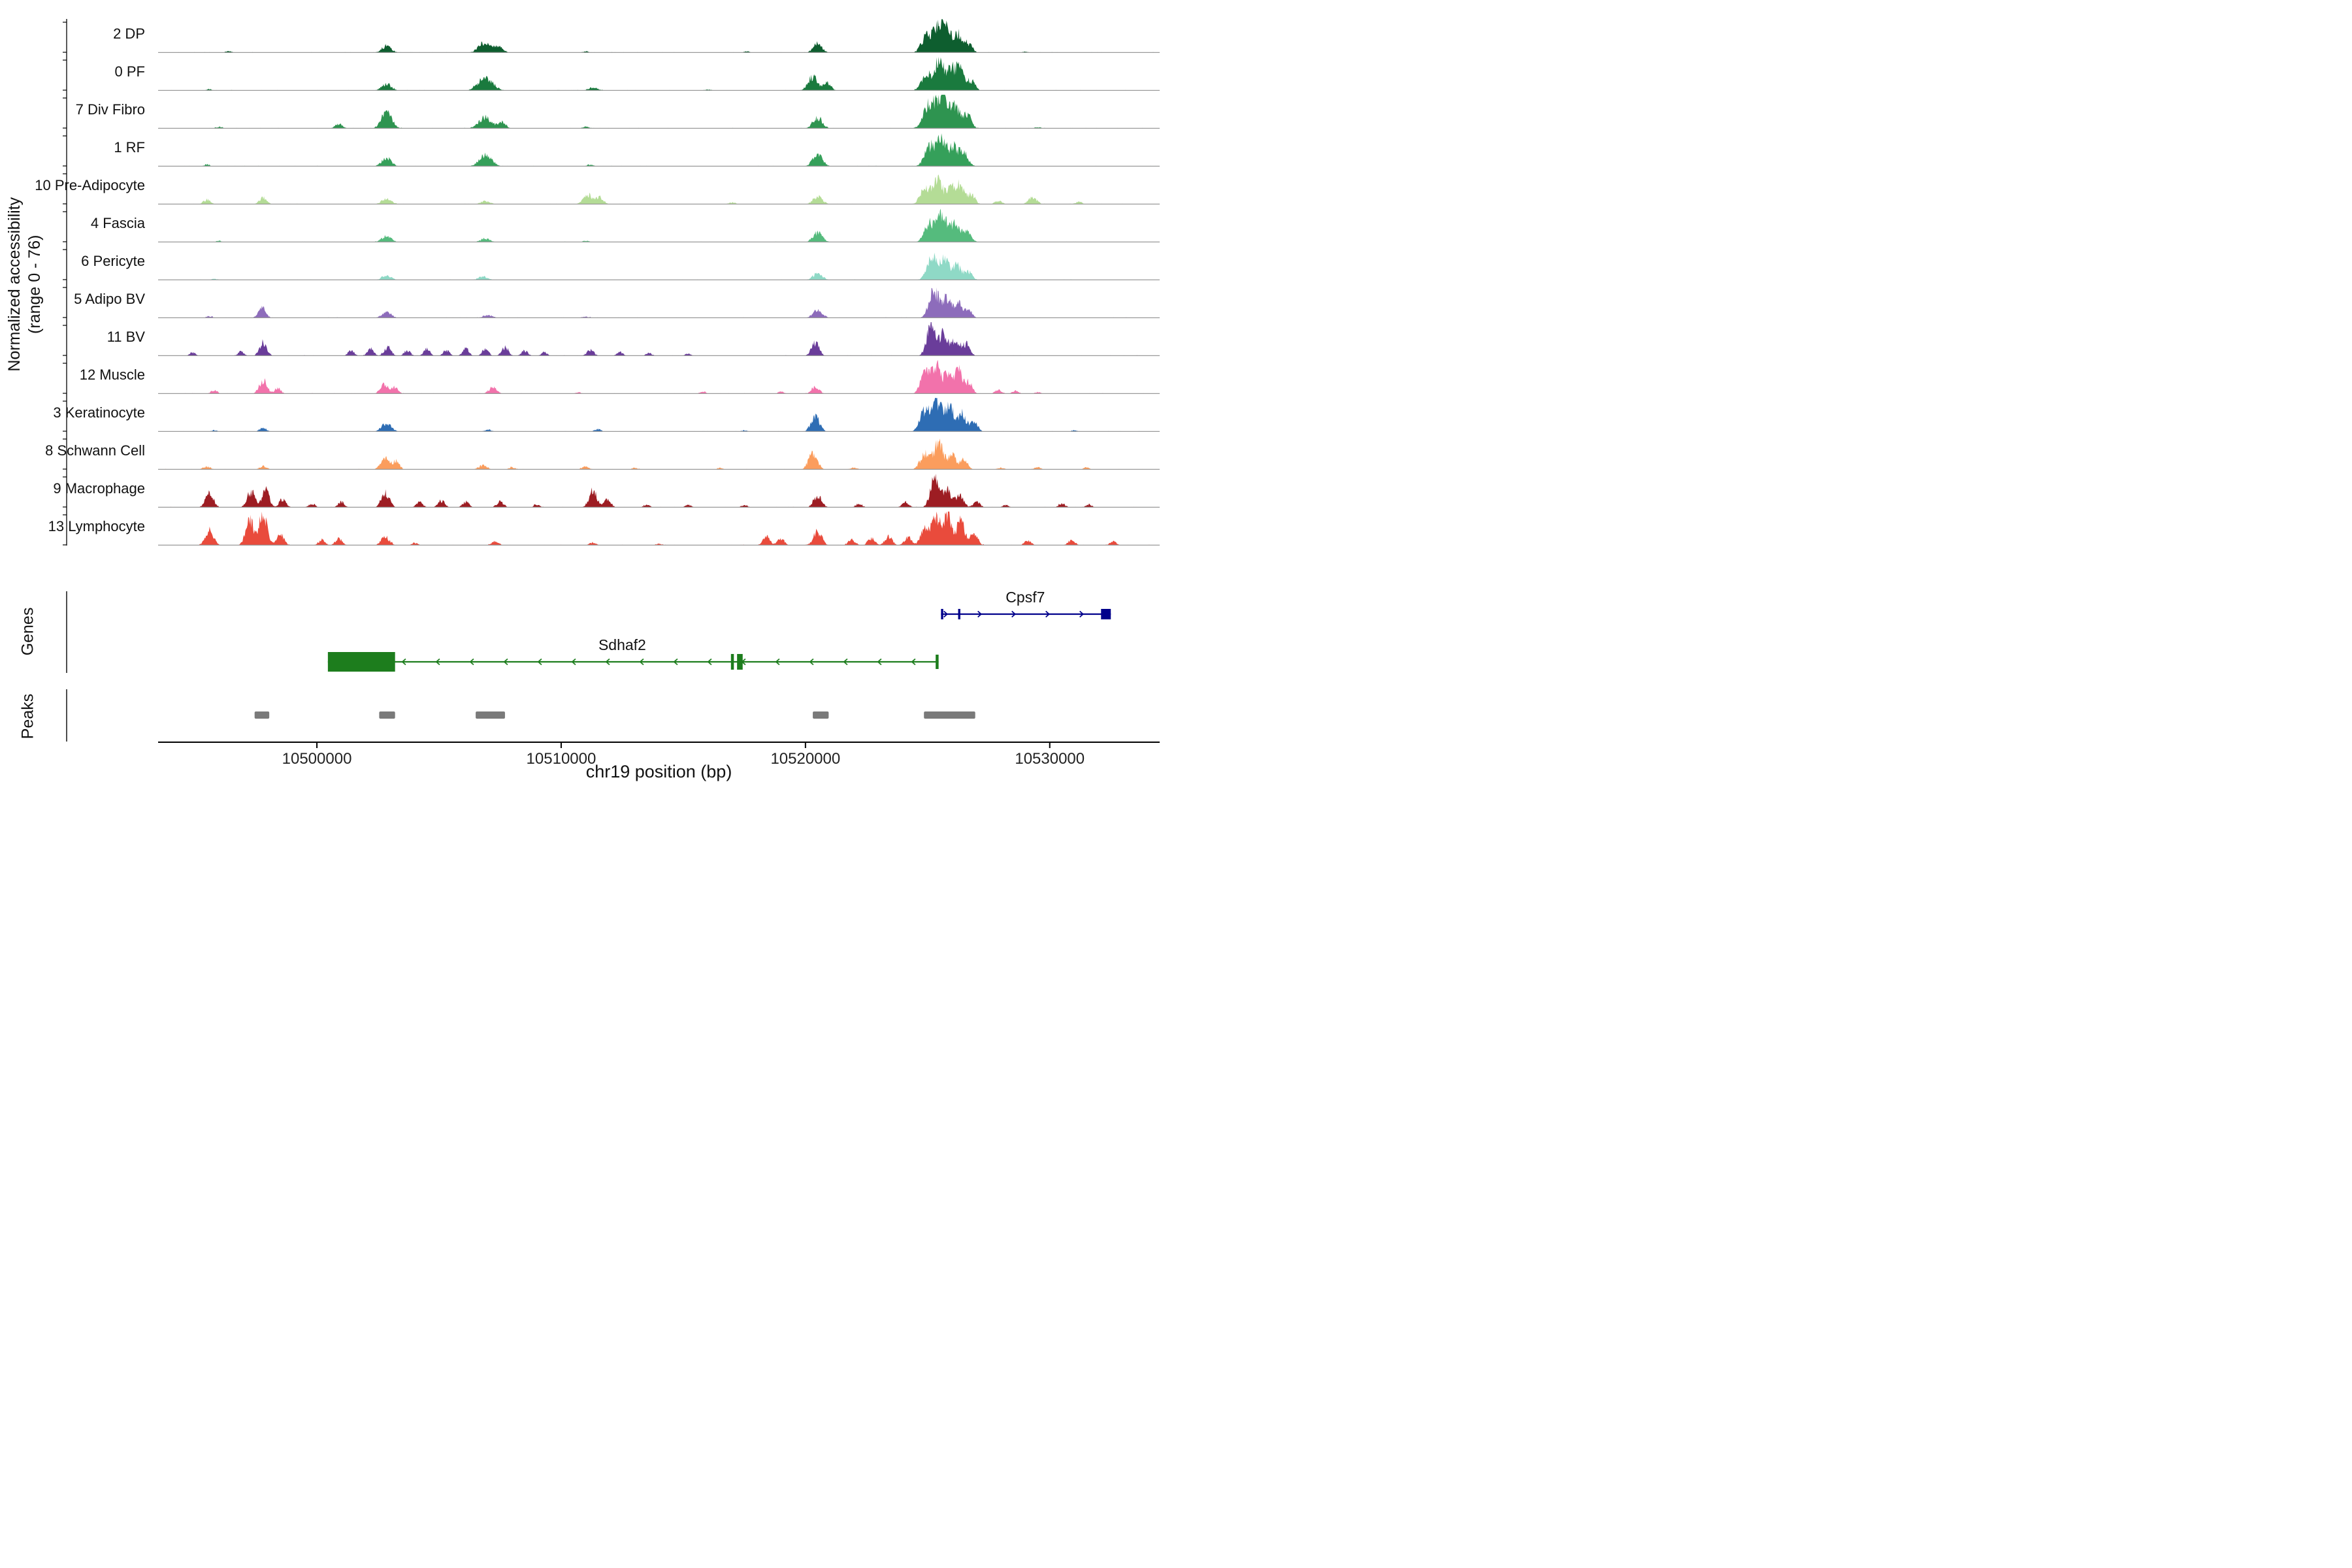 Image resolution: width=2352 pixels, height=1568 pixels. I want to click on track-row: 4 Fascia, so click(588, 225).